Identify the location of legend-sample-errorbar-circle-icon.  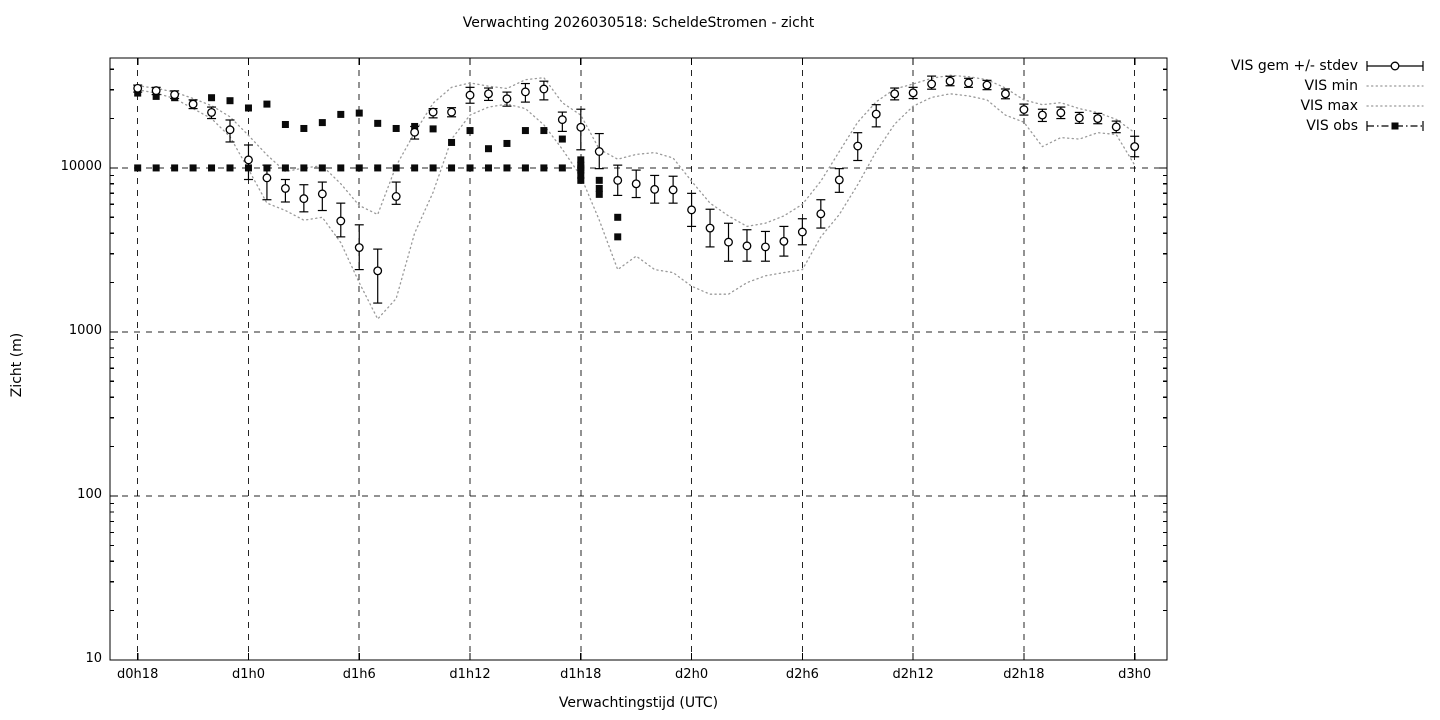
(1395, 65).